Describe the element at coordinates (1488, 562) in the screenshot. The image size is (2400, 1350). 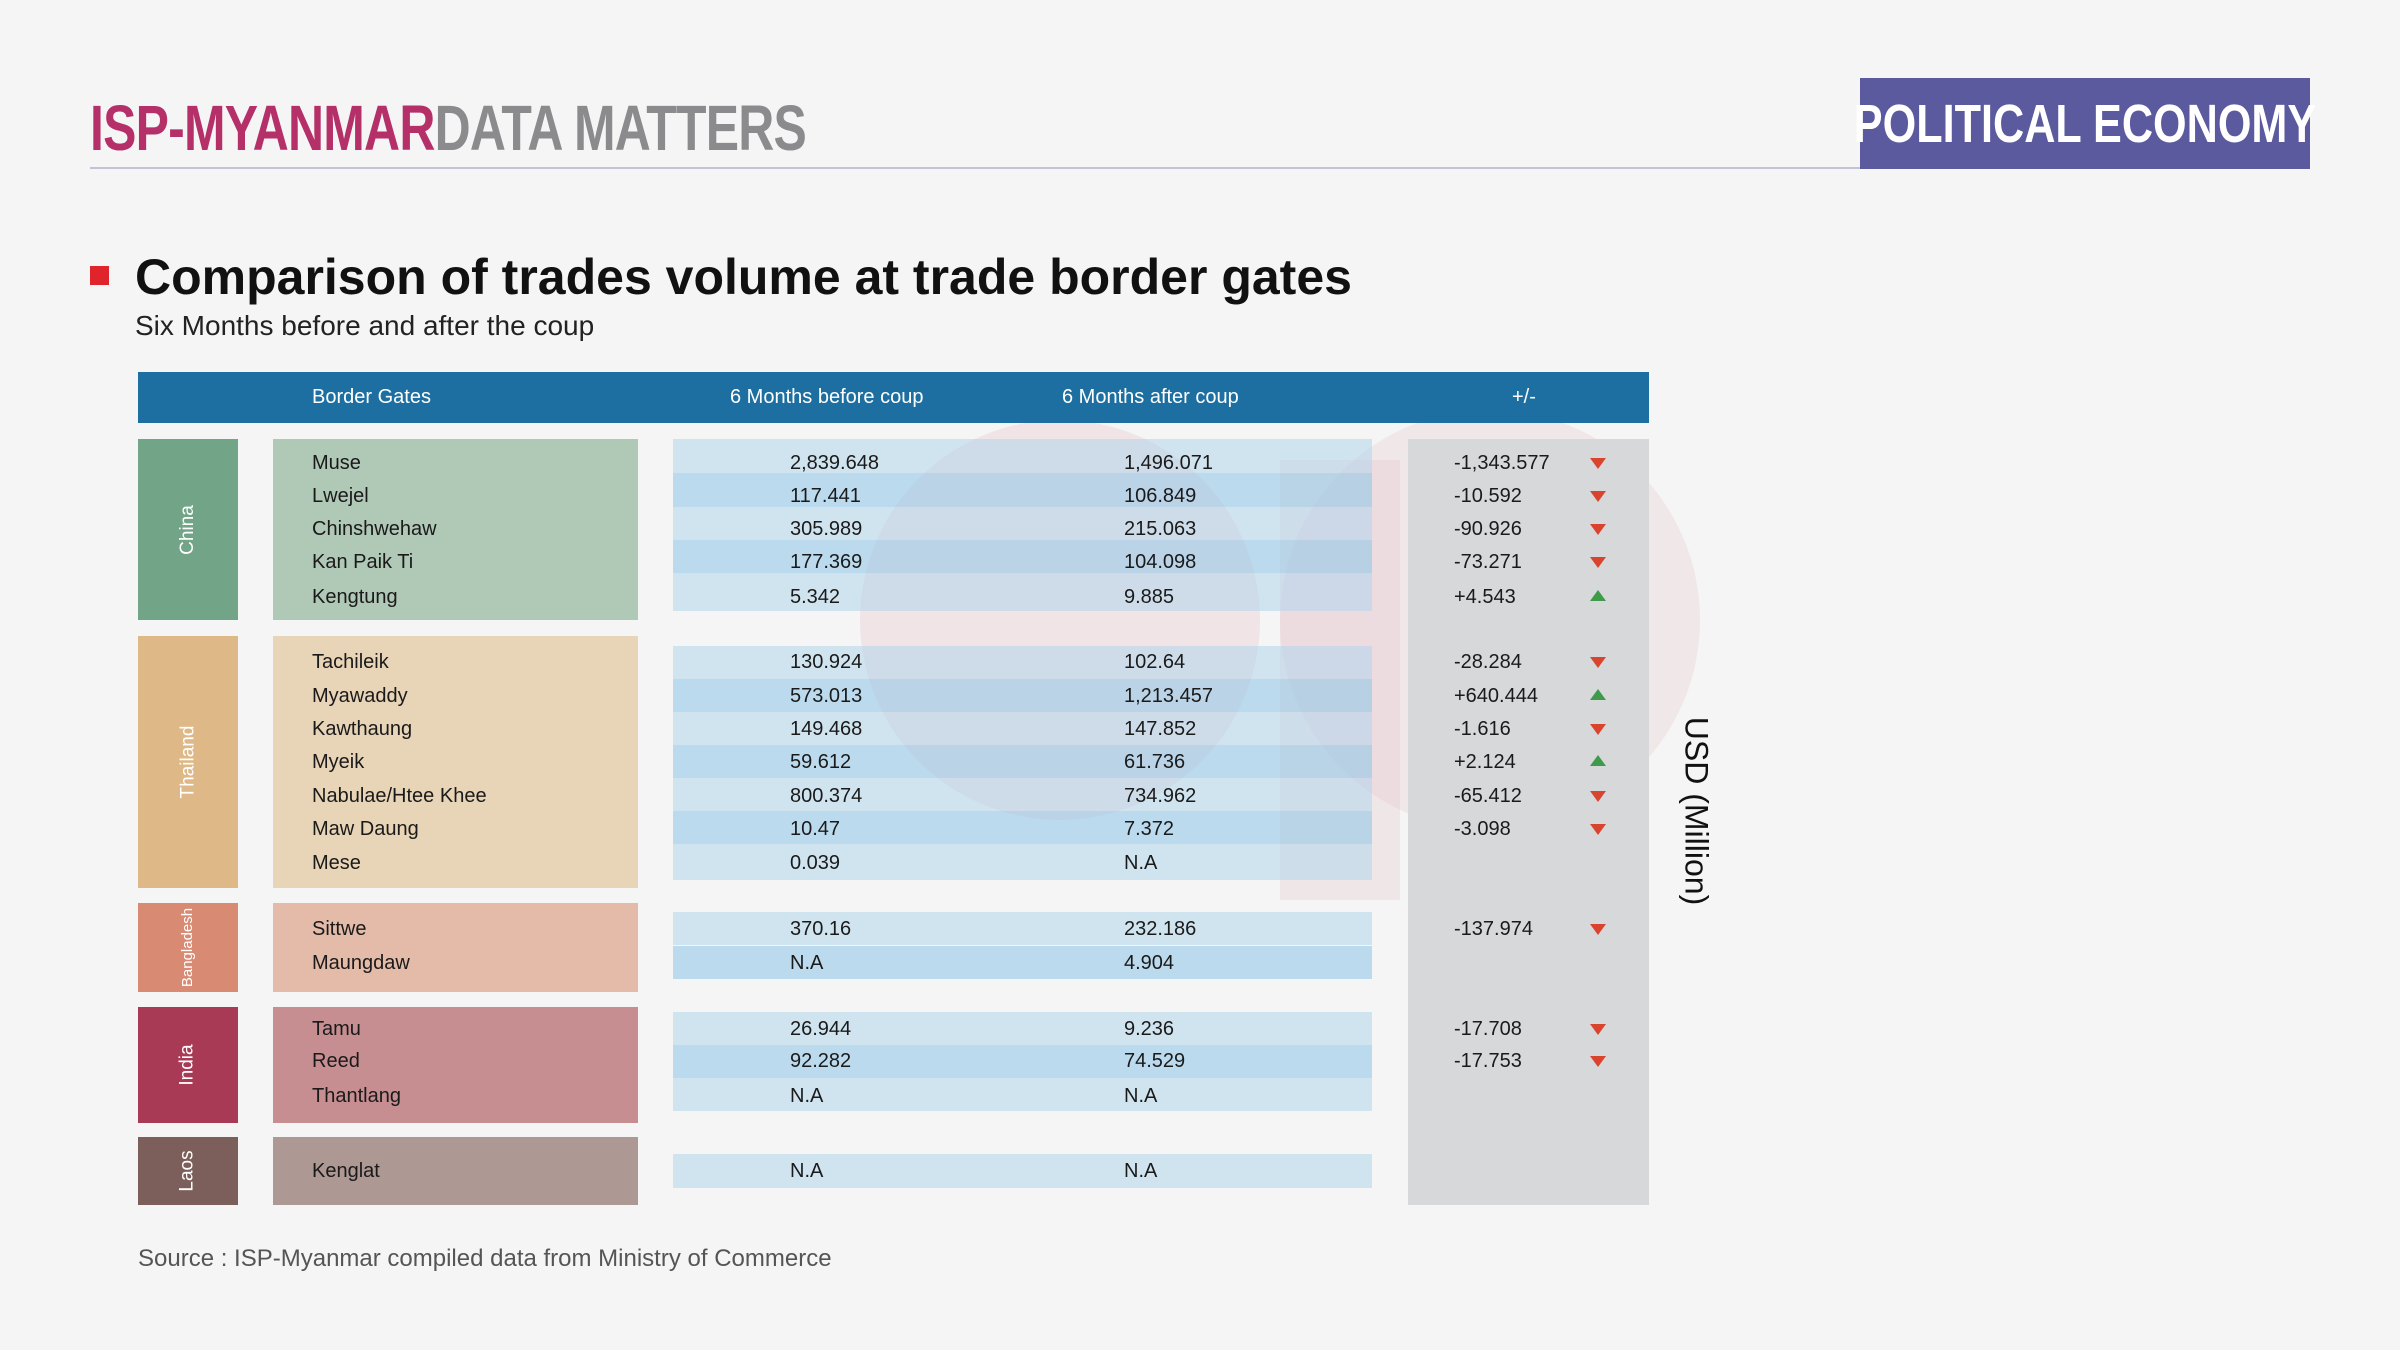
I see `value-diff: -73.271` at that location.